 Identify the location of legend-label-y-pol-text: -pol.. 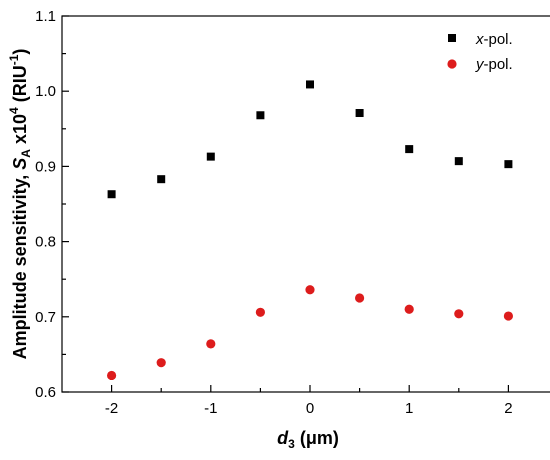
(498, 64).